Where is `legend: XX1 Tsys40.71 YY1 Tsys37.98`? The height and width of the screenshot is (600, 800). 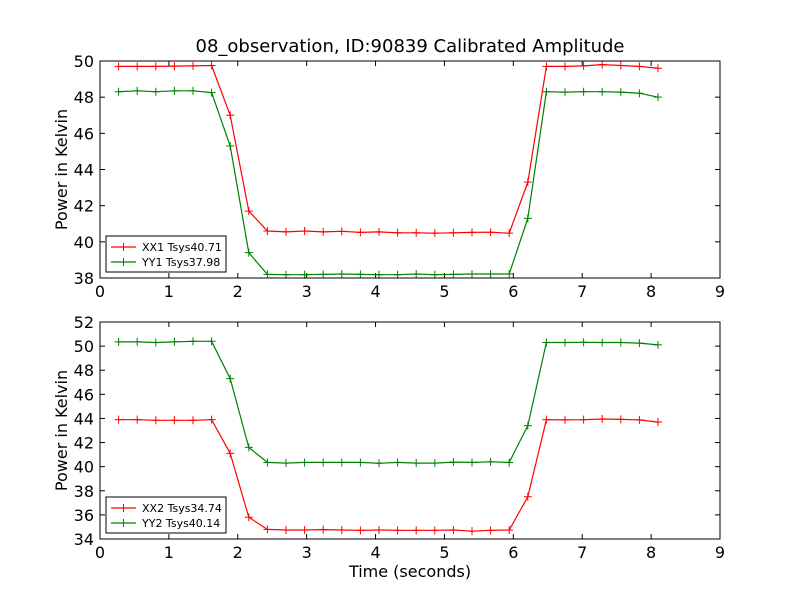
legend: XX1 Tsys40.71 YY1 Tsys37.98 is located at coordinates (166, 254).